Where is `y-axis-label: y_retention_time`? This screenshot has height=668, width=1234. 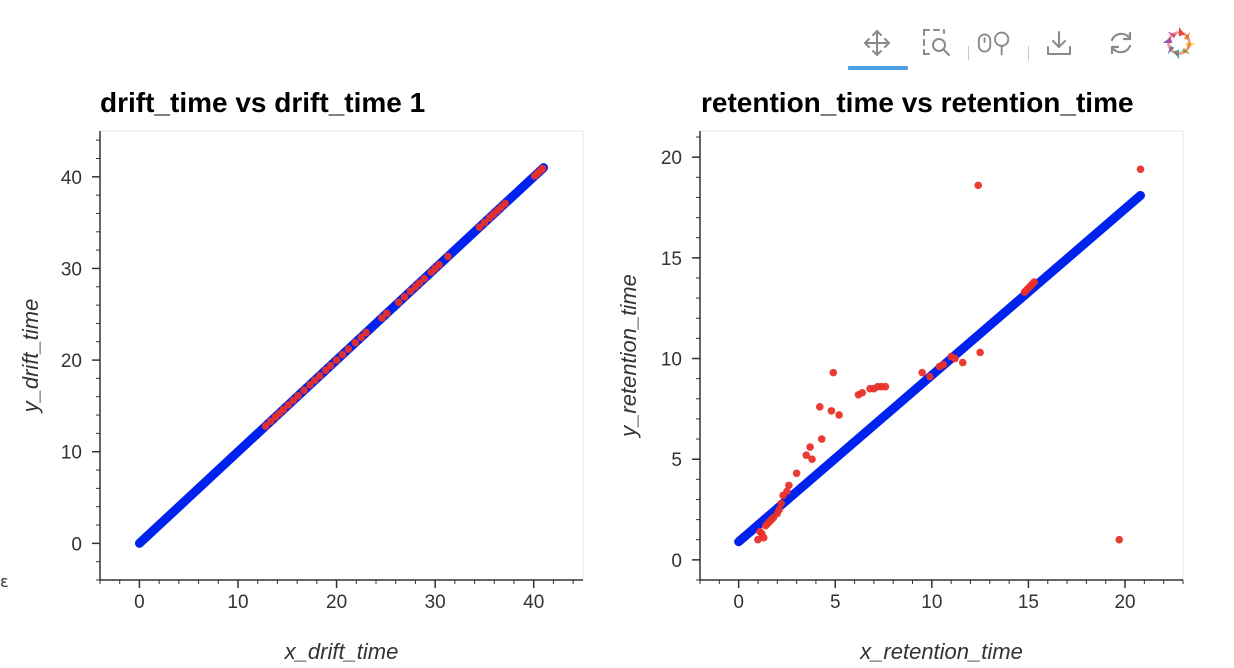
y-axis-label: y_retention_time is located at coordinates (628, 356).